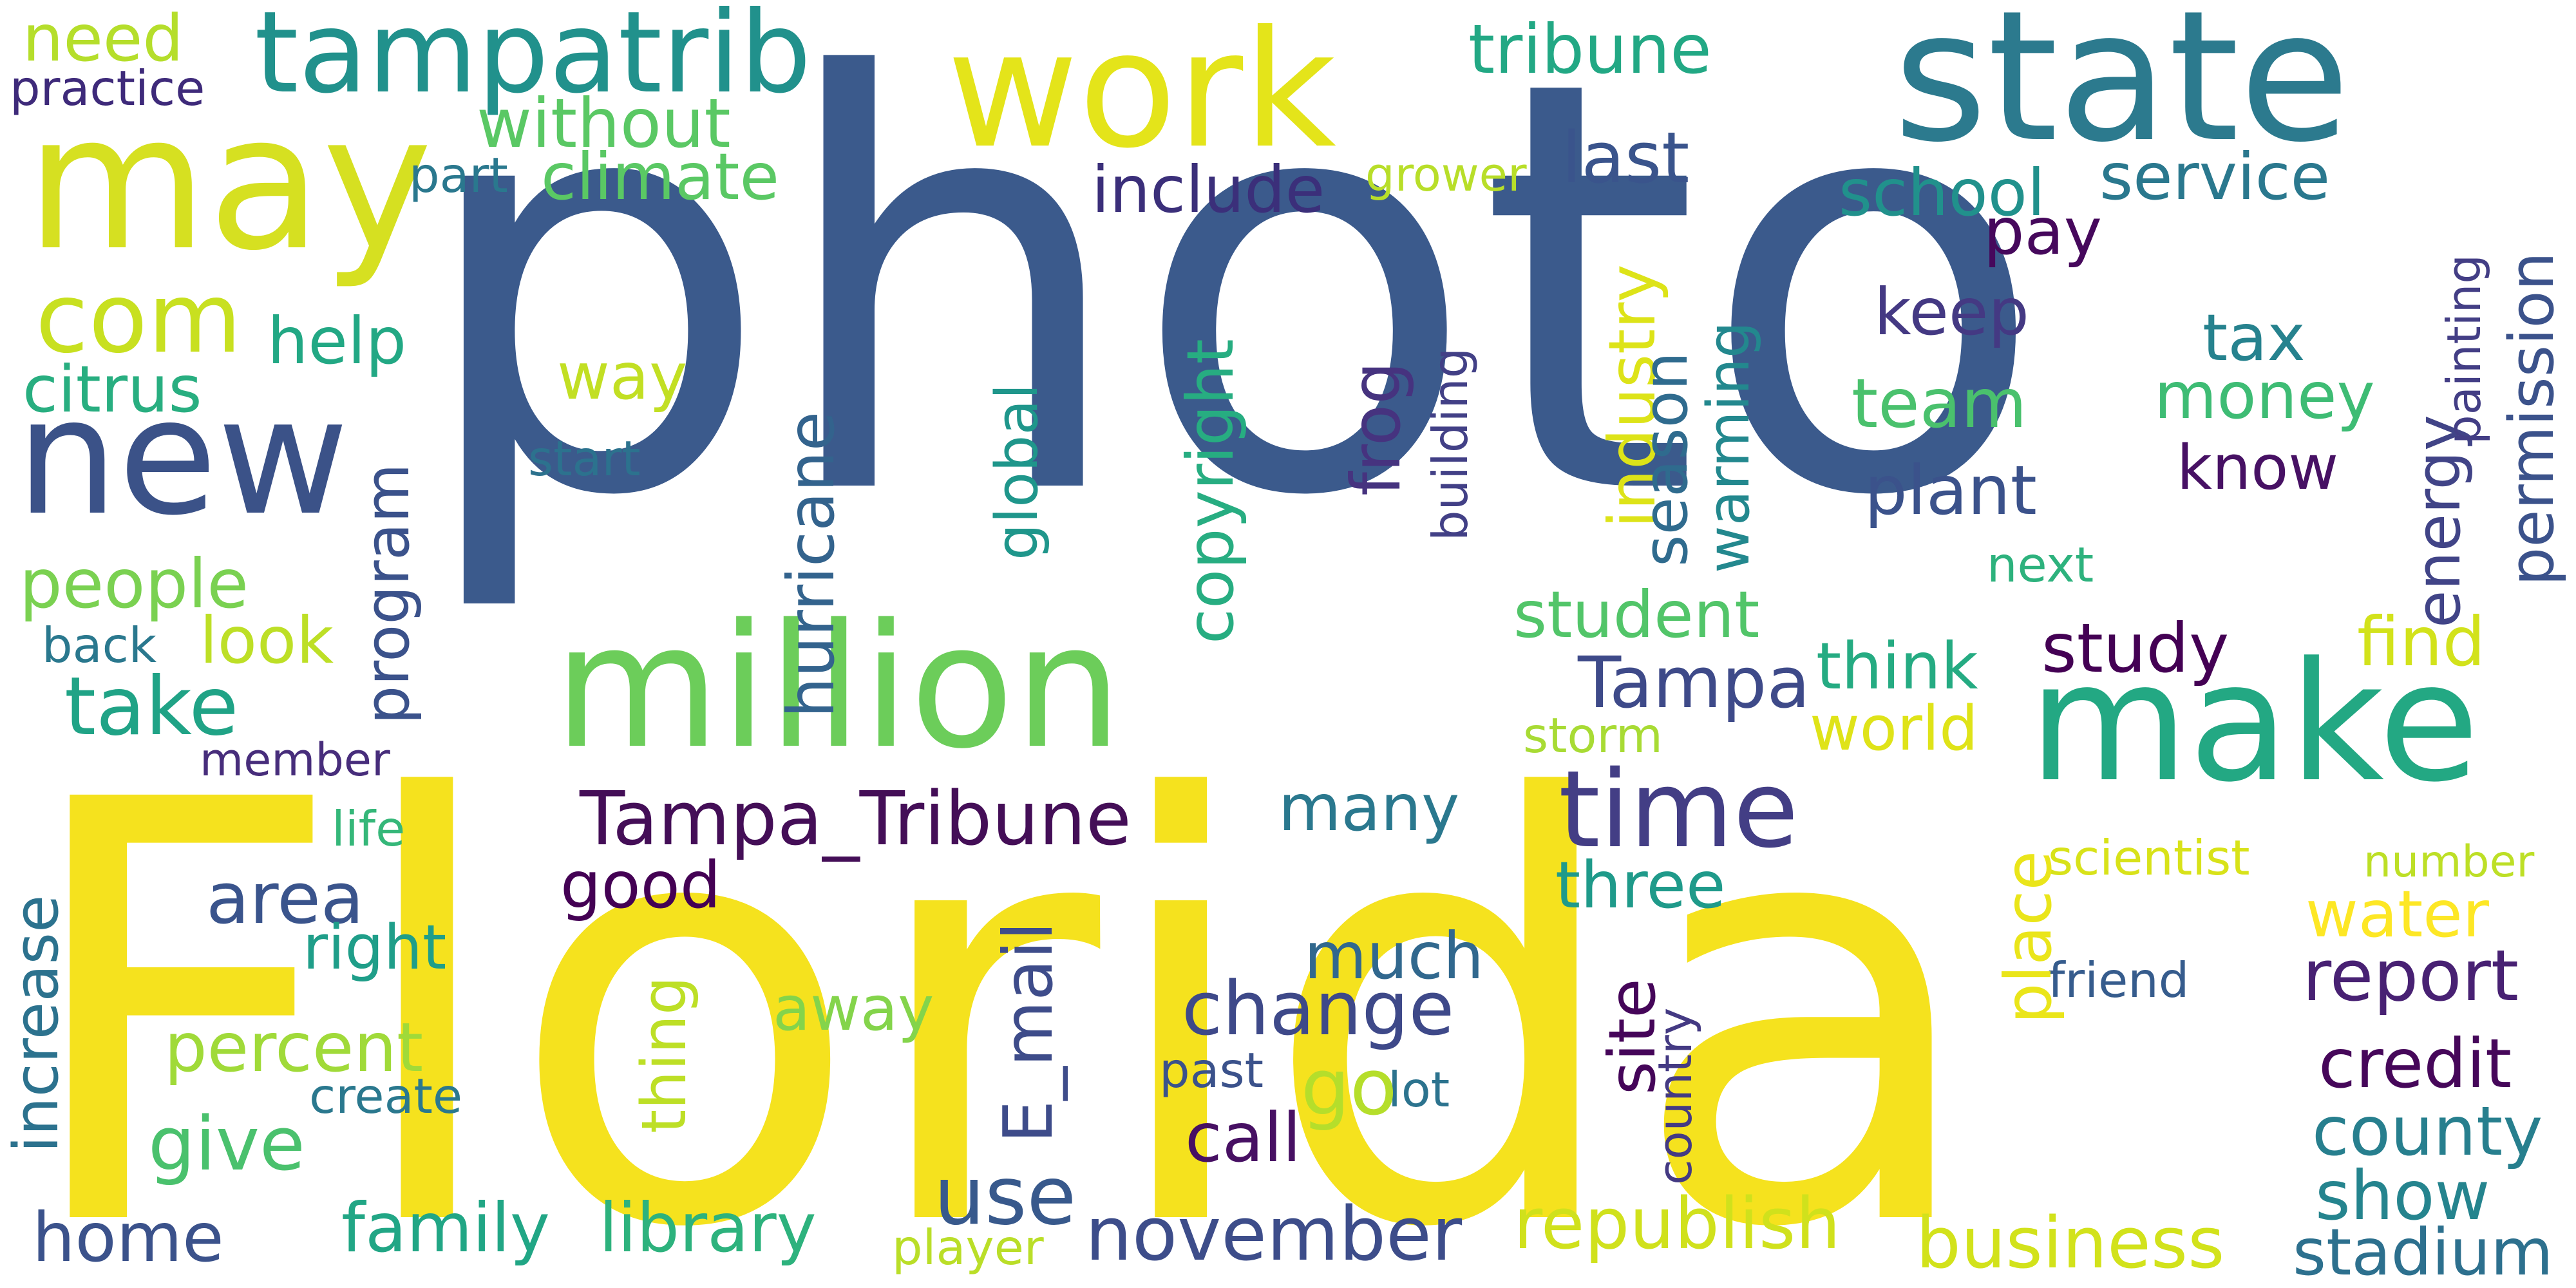 The image size is (2576, 1288). What do you see at coordinates (1208, 190) in the screenshot?
I see `word-include: include` at bounding box center [1208, 190].